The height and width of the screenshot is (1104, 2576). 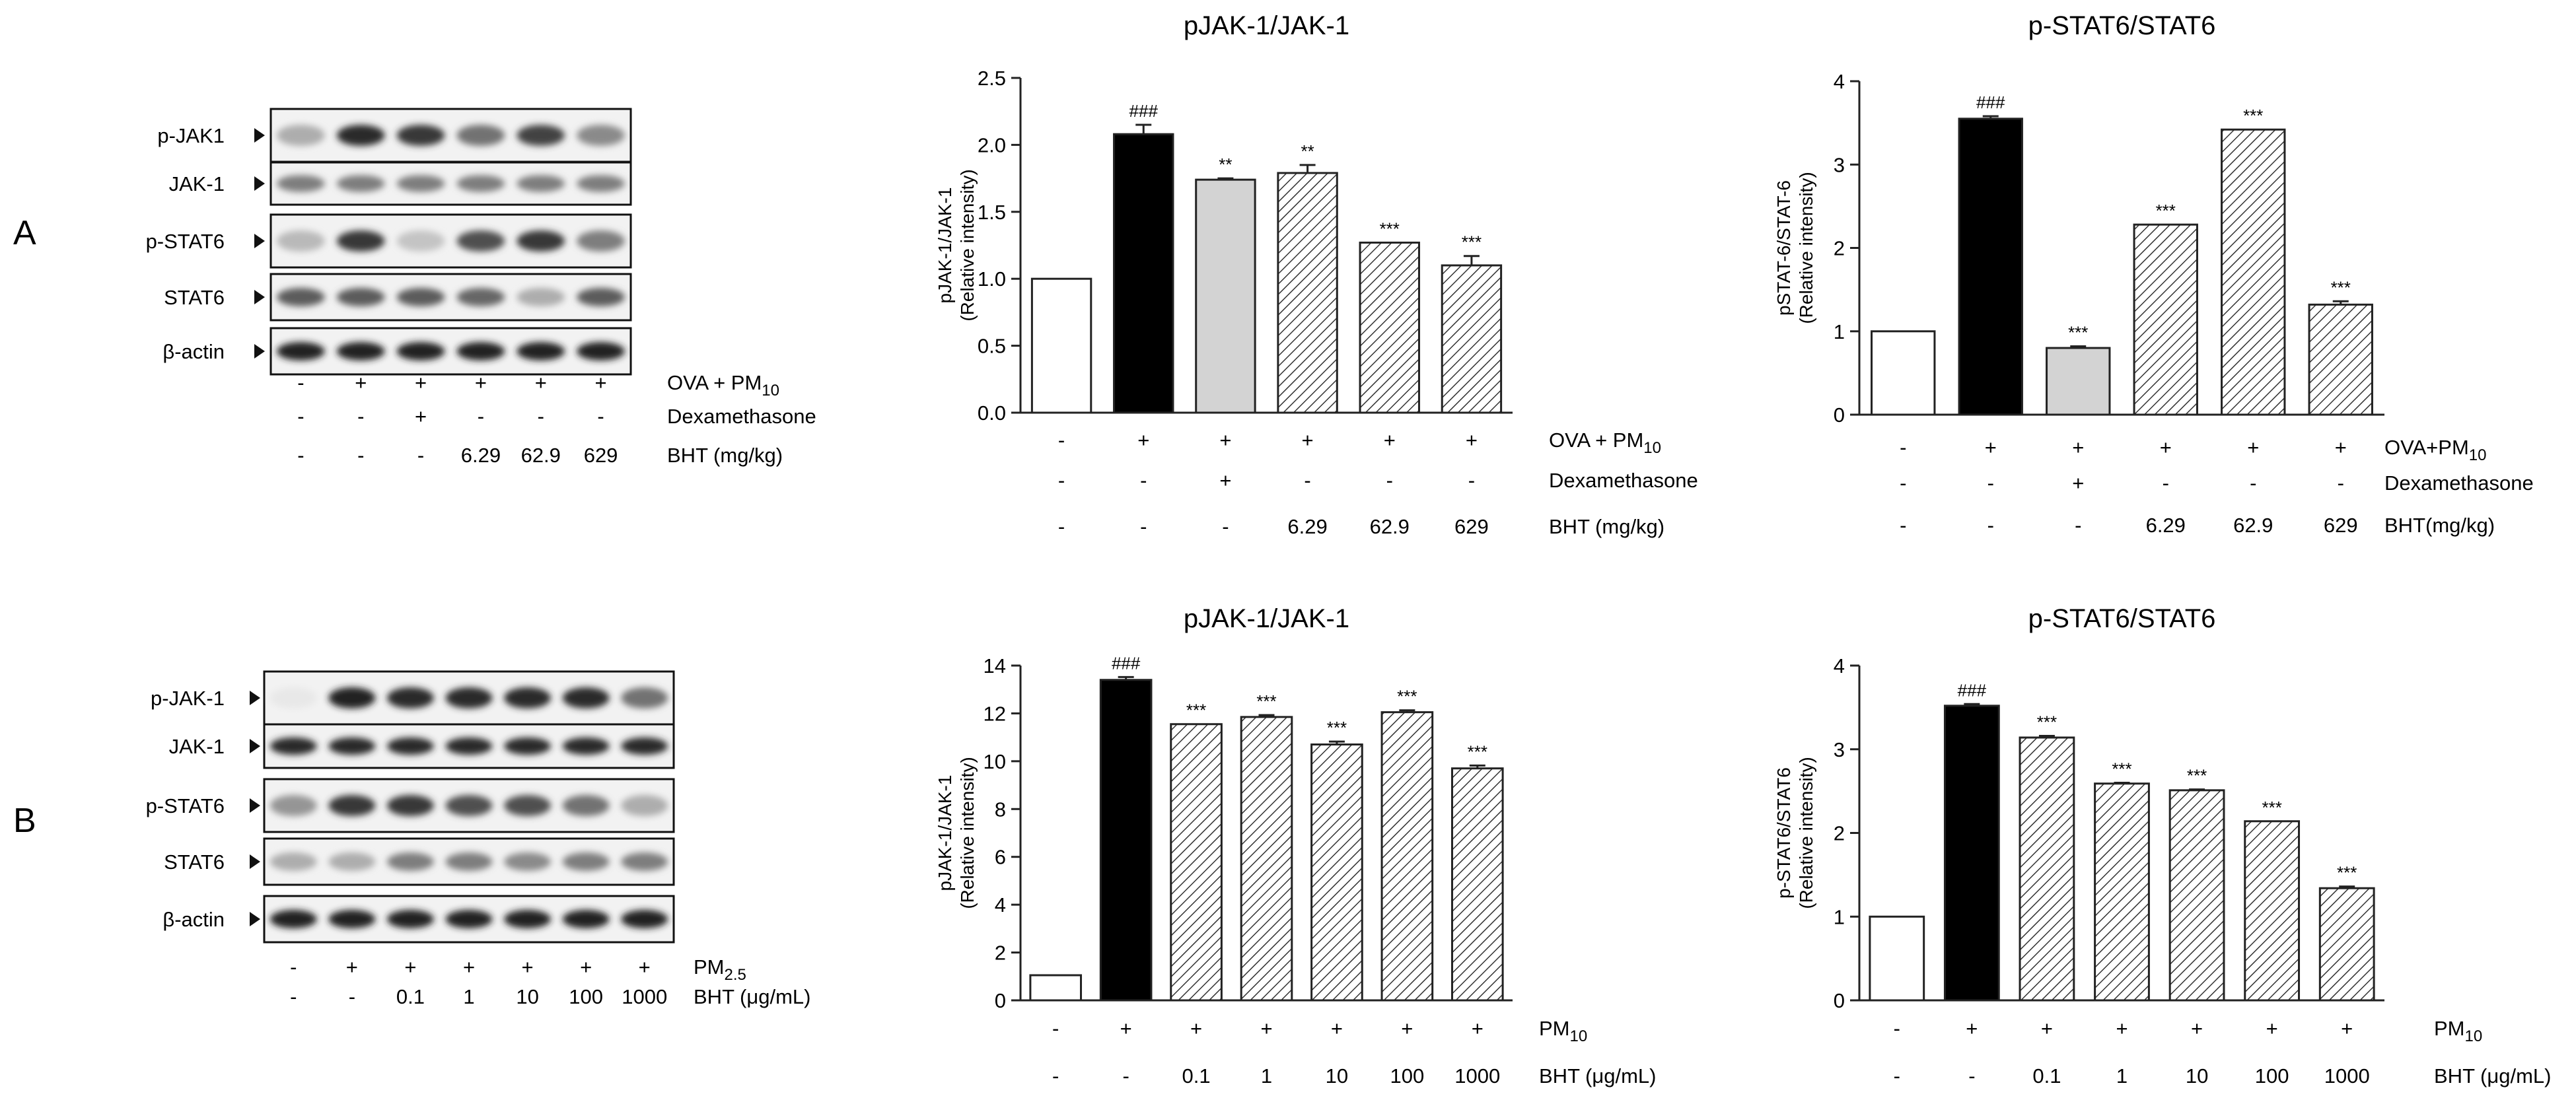 What do you see at coordinates (1784, 248) in the screenshot?
I see `y-axis-label: pSTAT-6/STAT-6` at bounding box center [1784, 248].